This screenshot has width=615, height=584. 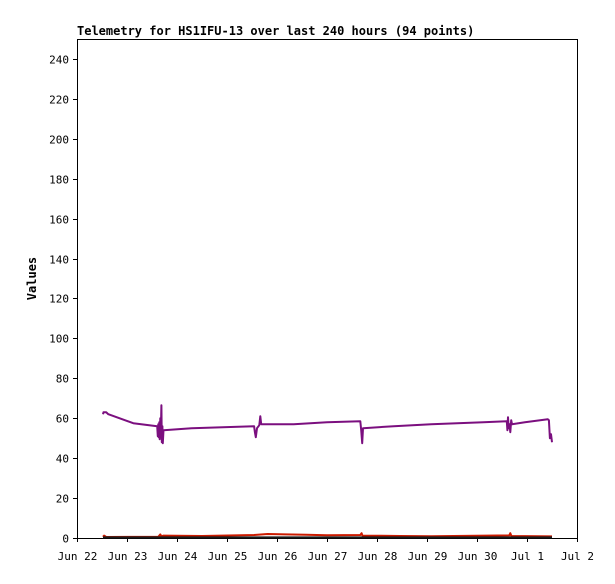 What do you see at coordinates (428, 556) in the screenshot?
I see `x-tick-label: Jun 29` at bounding box center [428, 556].